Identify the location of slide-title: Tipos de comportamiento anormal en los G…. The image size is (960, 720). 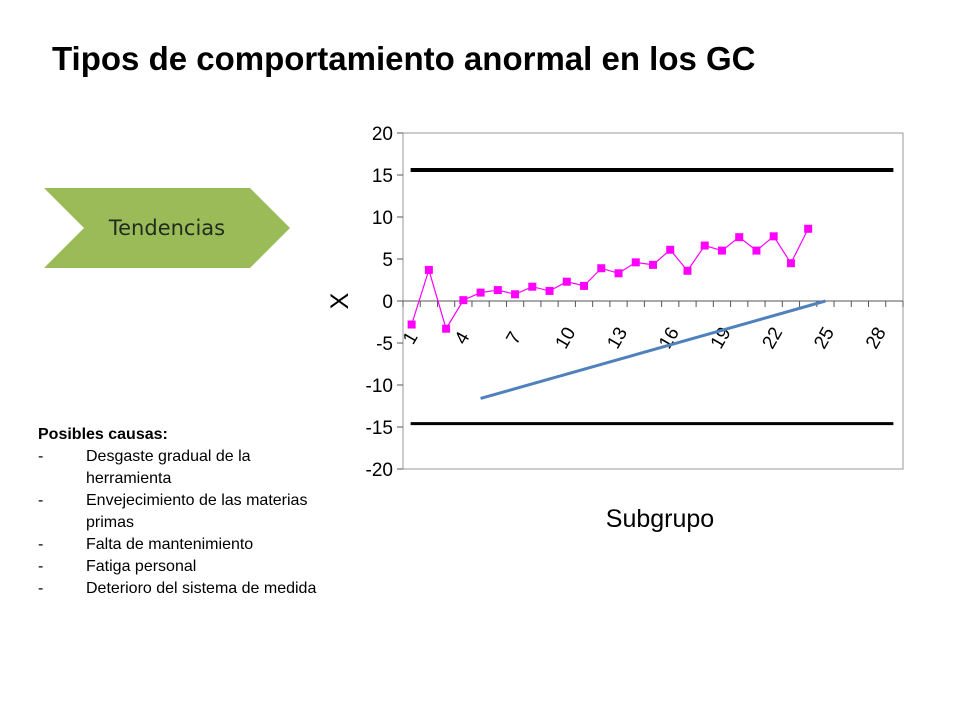
(404, 58).